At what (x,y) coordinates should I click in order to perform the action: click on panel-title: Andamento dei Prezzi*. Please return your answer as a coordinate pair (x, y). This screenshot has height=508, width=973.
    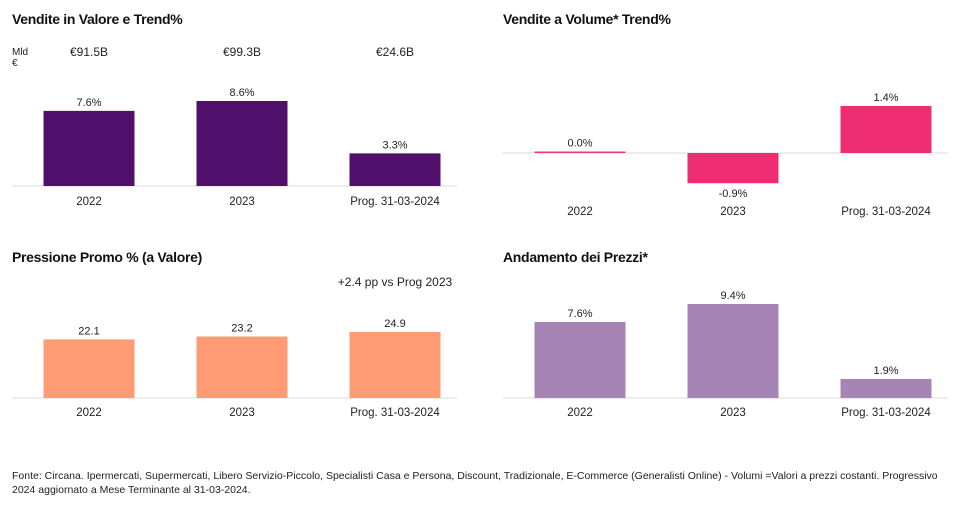
    Looking at the image, I should click on (575, 257).